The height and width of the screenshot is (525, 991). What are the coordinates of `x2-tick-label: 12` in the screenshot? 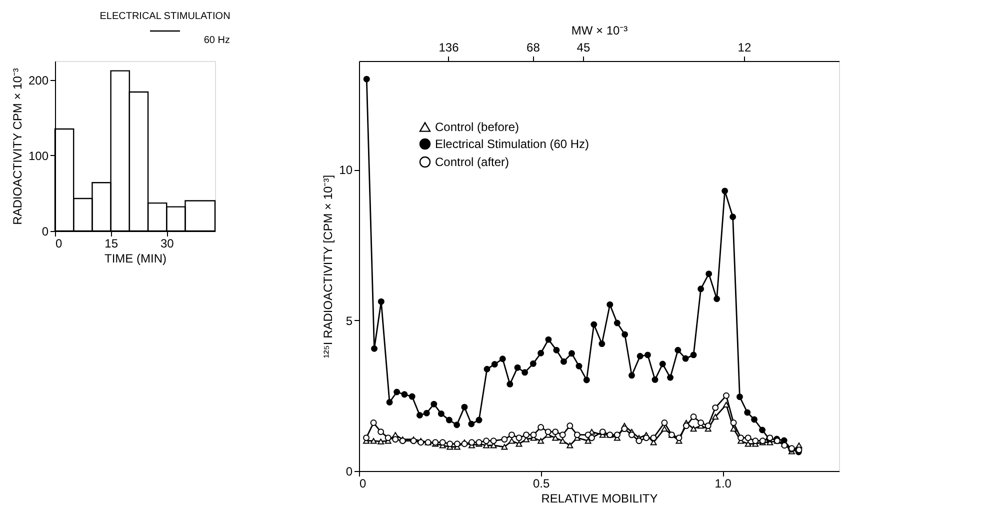 It's located at (745, 47).